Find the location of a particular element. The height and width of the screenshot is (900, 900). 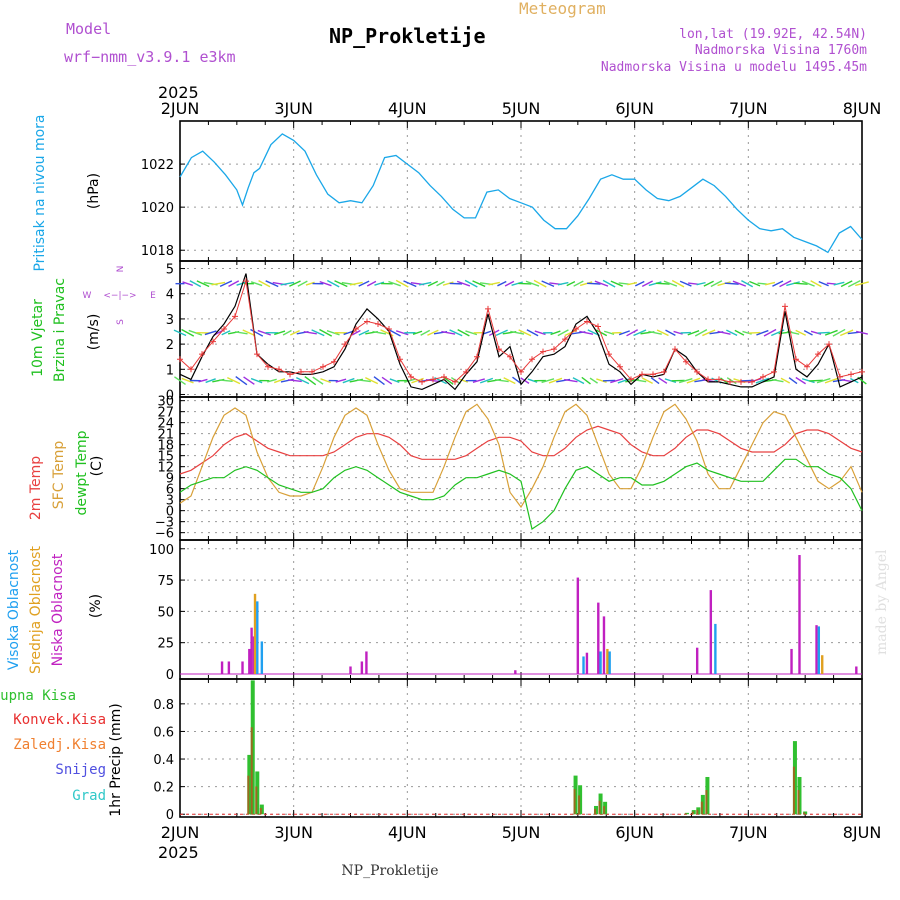

y-tick-label: 1022 is located at coordinates (157, 165).